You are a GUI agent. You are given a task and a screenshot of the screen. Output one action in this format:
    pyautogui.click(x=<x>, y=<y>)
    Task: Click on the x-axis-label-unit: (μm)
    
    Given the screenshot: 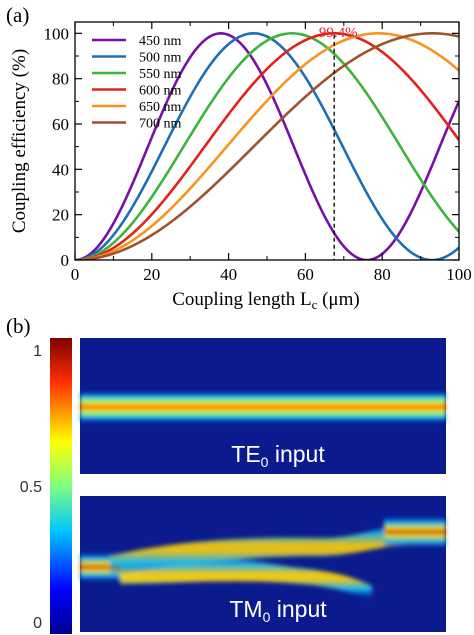 What is the action you would take?
    pyautogui.click(x=338, y=299)
    